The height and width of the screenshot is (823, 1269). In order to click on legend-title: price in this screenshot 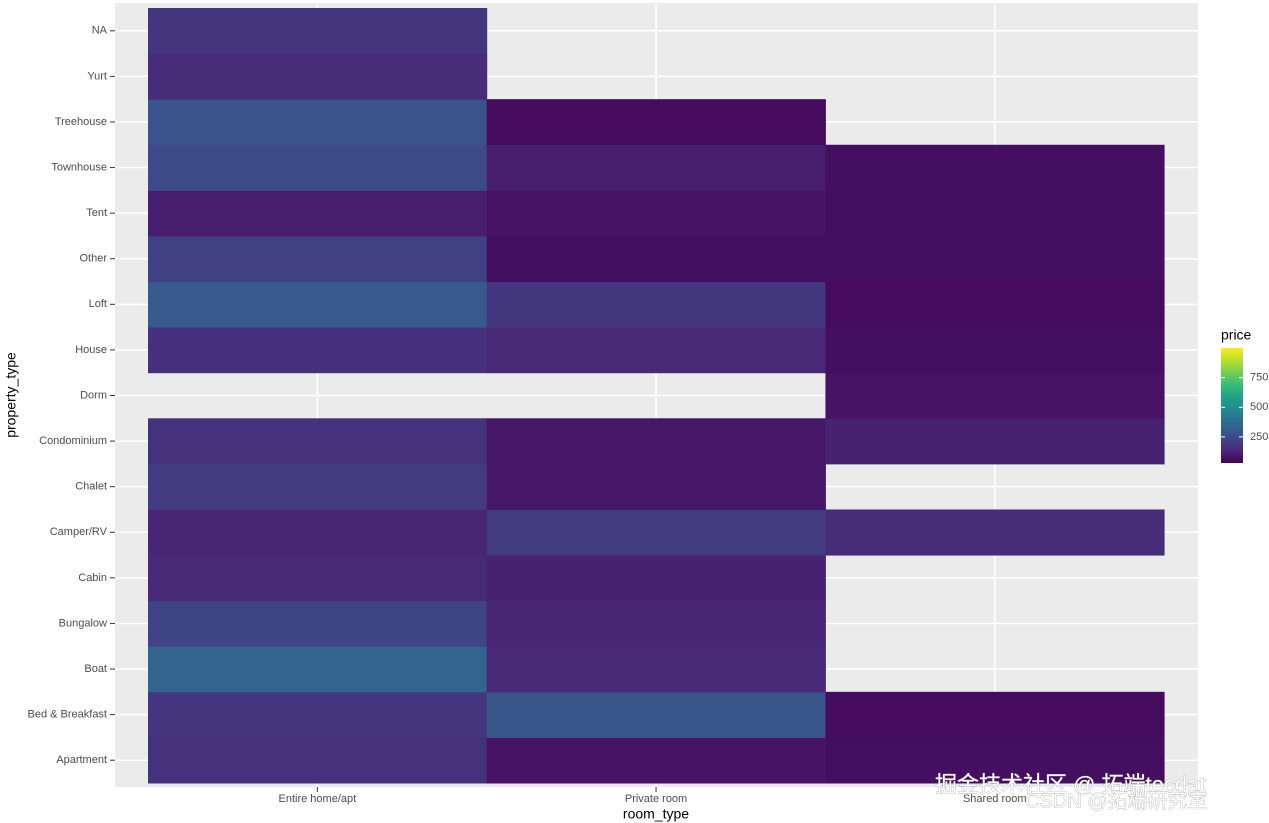, I will do `click(1236, 335)`.